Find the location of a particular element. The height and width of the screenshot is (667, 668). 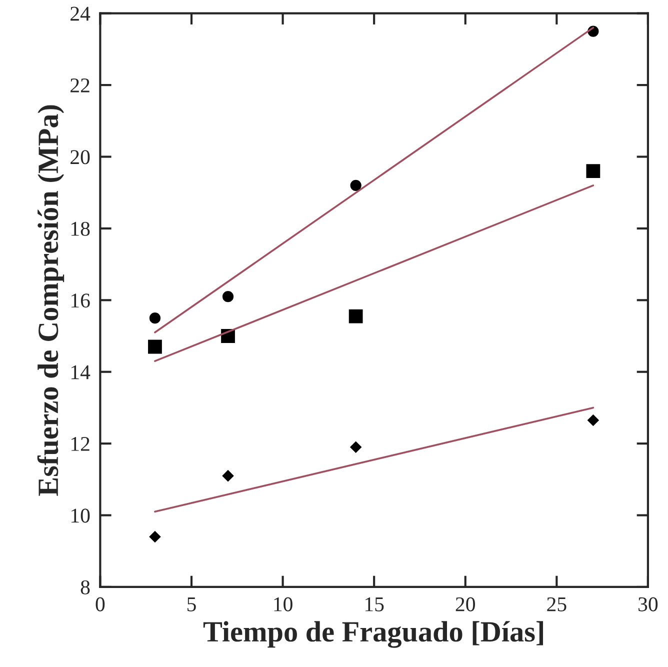

x-tick-label: 5 is located at coordinates (191, 604).